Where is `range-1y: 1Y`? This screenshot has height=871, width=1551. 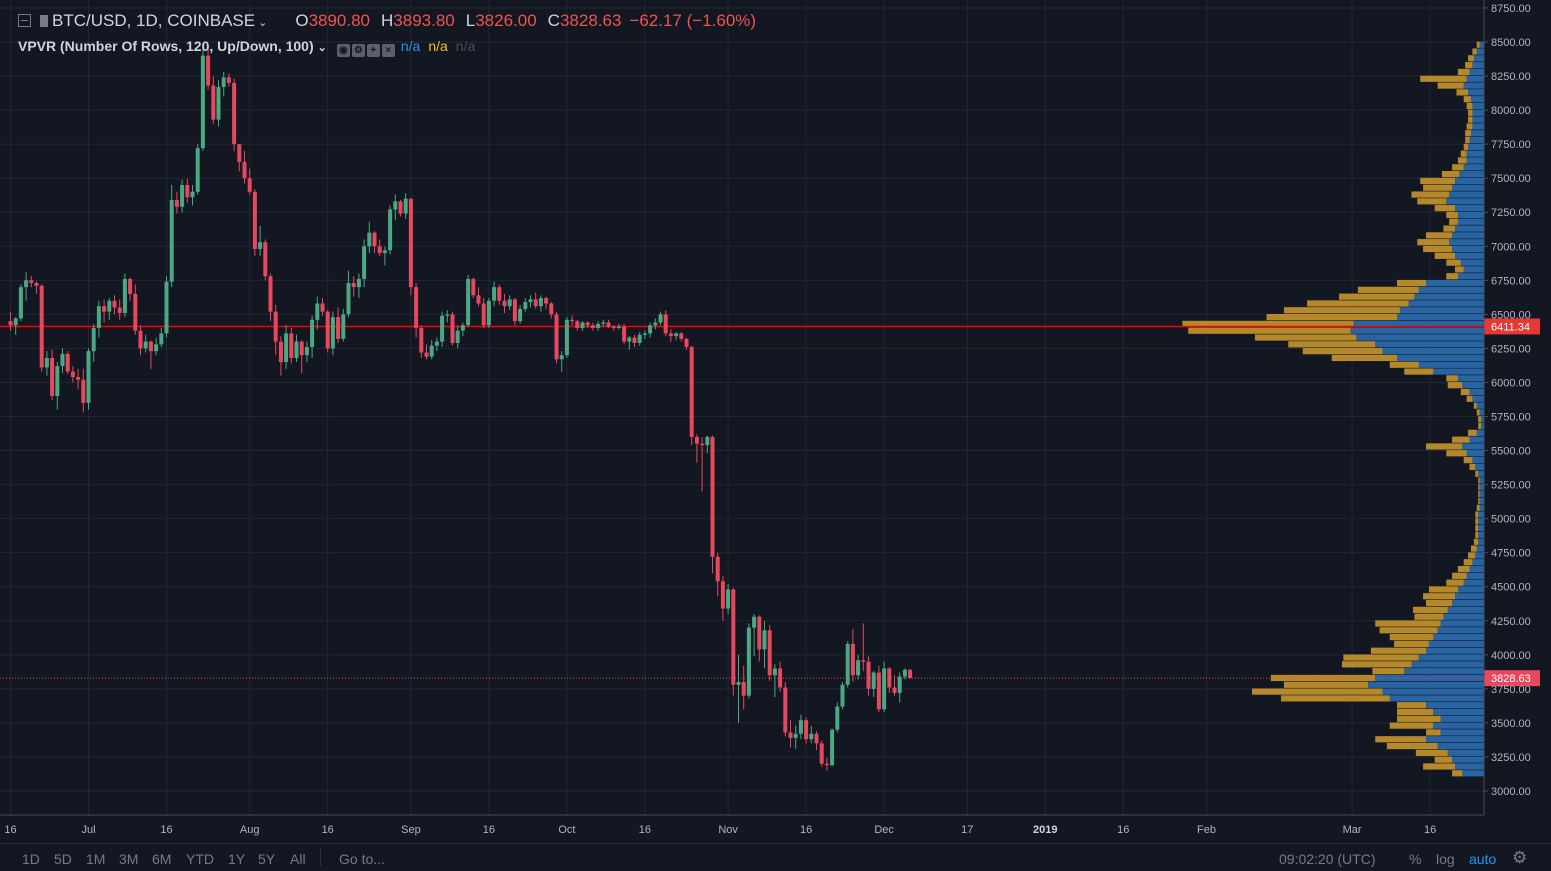 range-1y: 1Y is located at coordinates (237, 859).